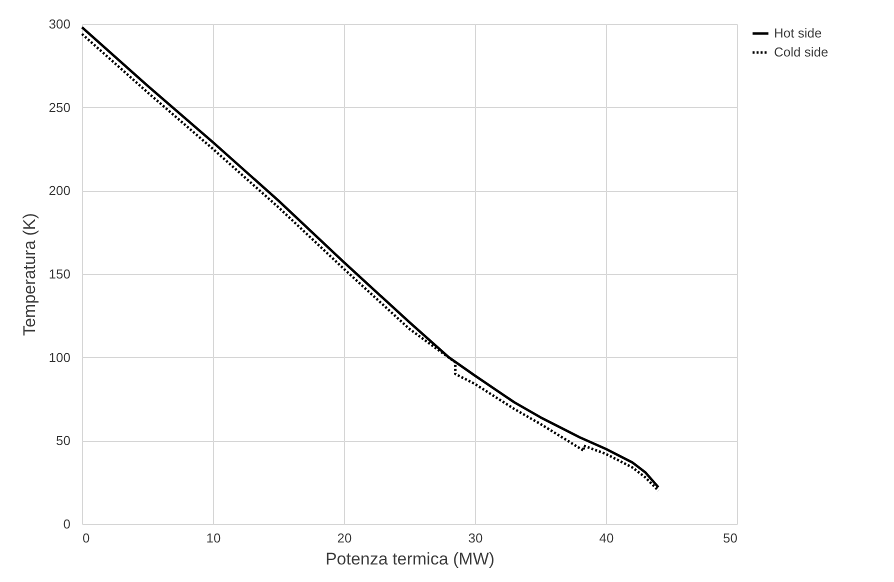  I want to click on legend-label: Hot side, so click(798, 33).